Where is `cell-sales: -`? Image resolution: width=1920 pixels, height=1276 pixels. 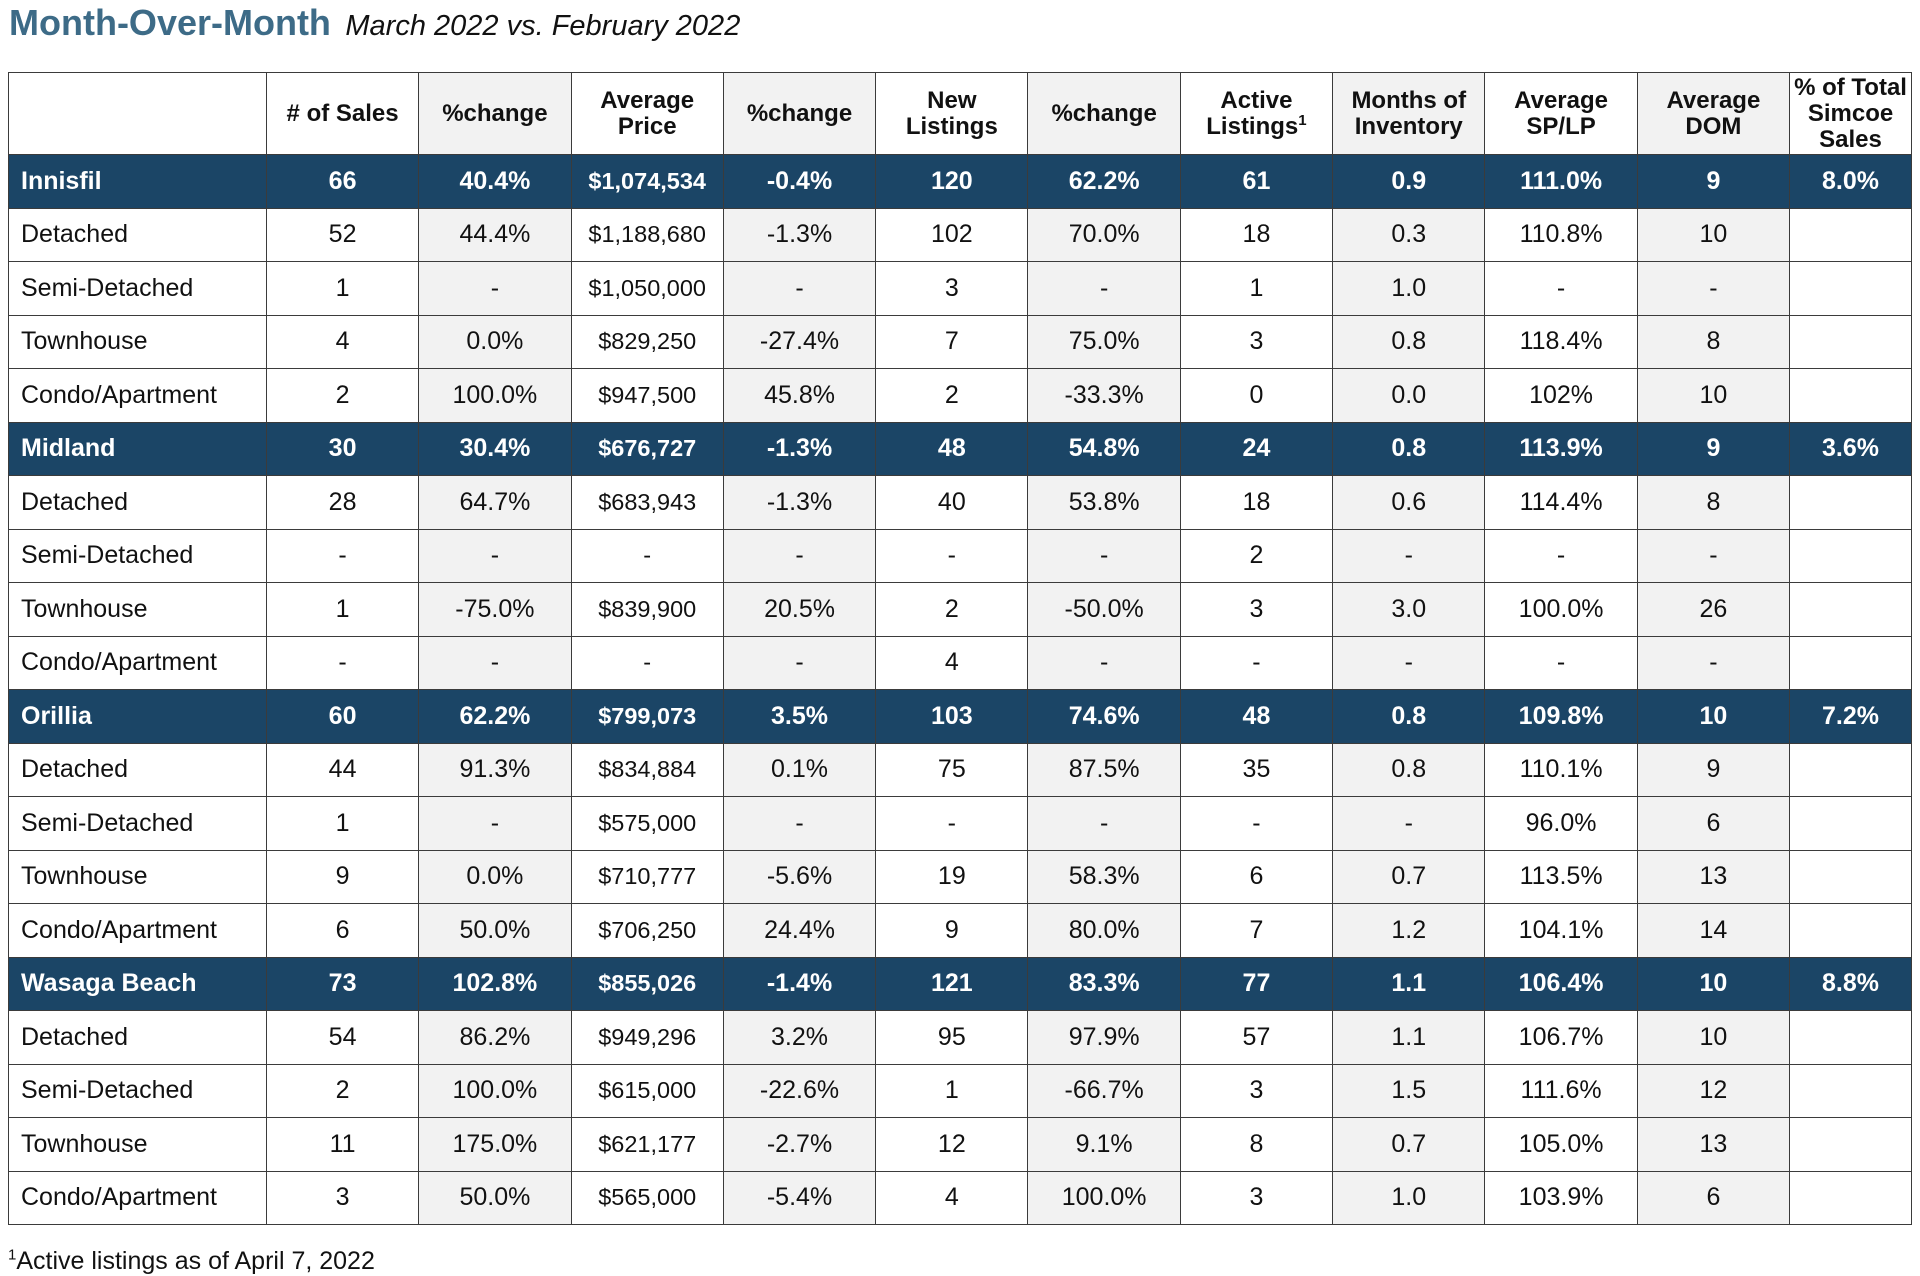 cell-sales: - is located at coordinates (342, 662).